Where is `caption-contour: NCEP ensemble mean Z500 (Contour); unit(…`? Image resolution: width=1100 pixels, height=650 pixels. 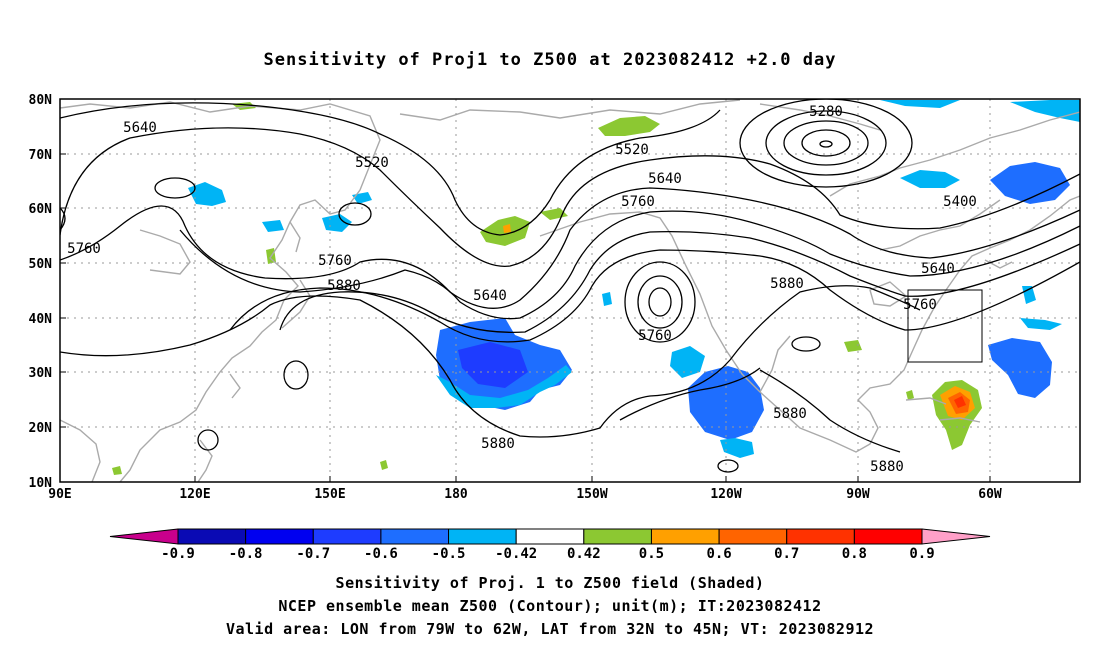
caption-contour: NCEP ensemble mean Z500 (Contour); unit(… is located at coordinates (550, 606).